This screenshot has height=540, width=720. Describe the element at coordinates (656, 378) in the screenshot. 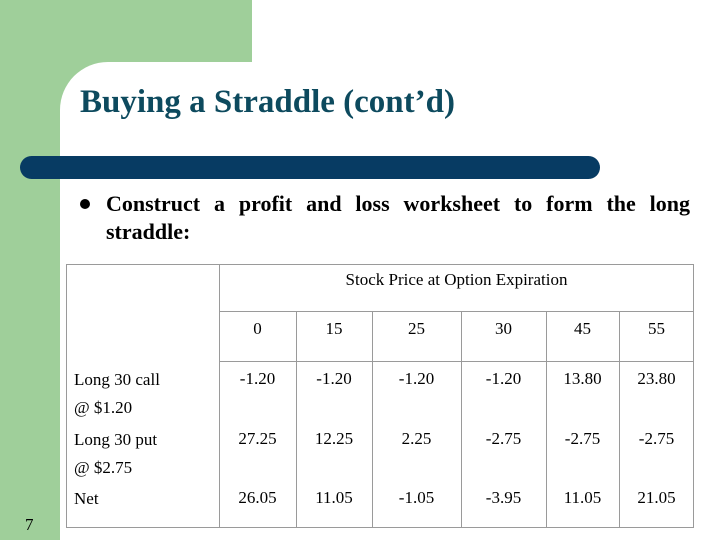

I see `table-cell: 23.80` at that location.